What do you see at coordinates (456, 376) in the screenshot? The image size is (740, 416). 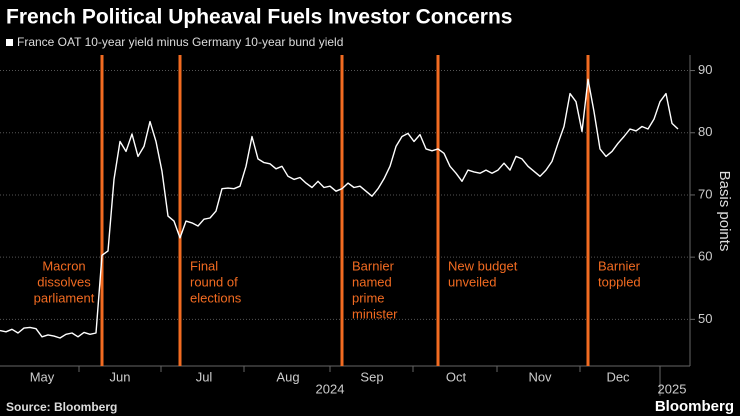 I see `x-tick-label: Oct` at bounding box center [456, 376].